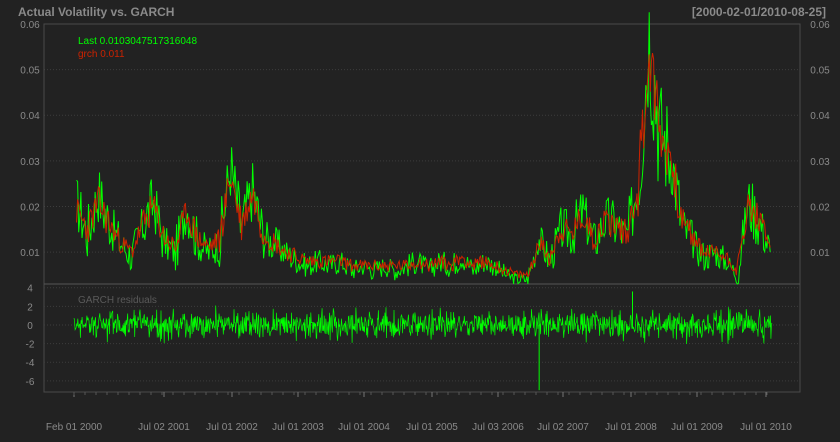 Image resolution: width=840 pixels, height=442 pixels. What do you see at coordinates (364, 427) in the screenshot?
I see `x-tick-label: Jul 01 2004` at bounding box center [364, 427].